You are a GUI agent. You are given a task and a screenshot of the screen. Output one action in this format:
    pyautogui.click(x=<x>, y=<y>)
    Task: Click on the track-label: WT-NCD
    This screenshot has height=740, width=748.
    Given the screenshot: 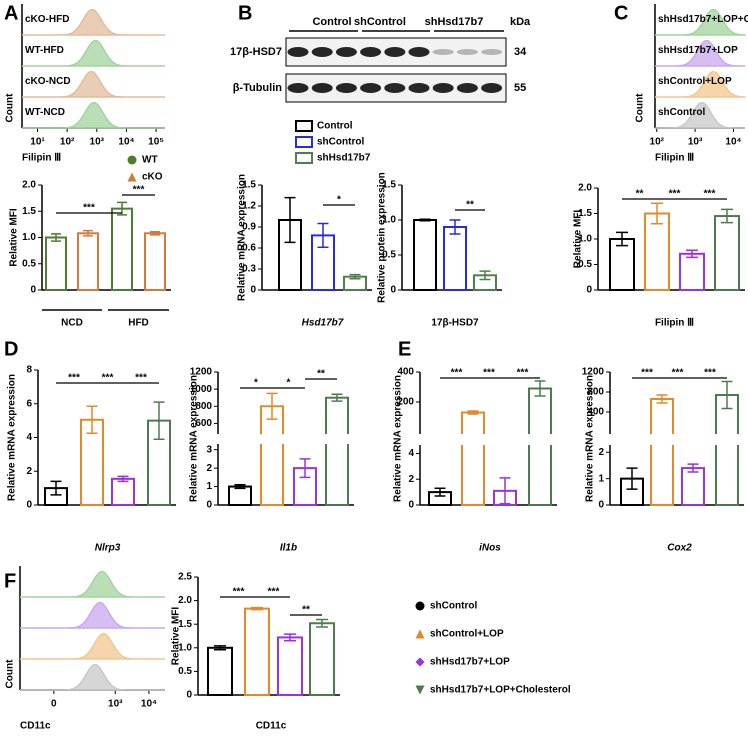 What is the action you would take?
    pyautogui.click(x=45, y=112)
    